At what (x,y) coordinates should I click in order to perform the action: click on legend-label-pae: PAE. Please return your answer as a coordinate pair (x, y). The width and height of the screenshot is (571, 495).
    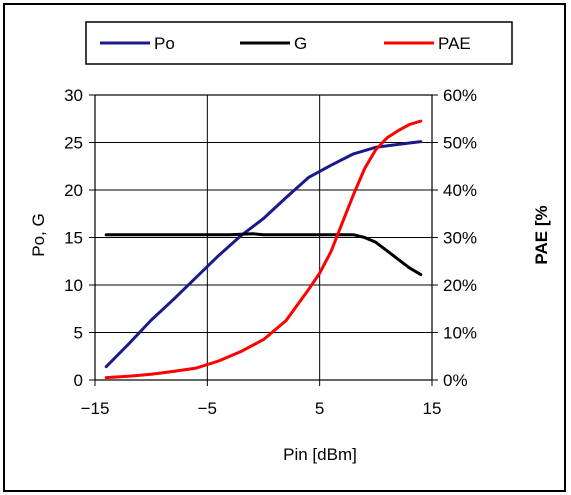
    Looking at the image, I should click on (454, 43).